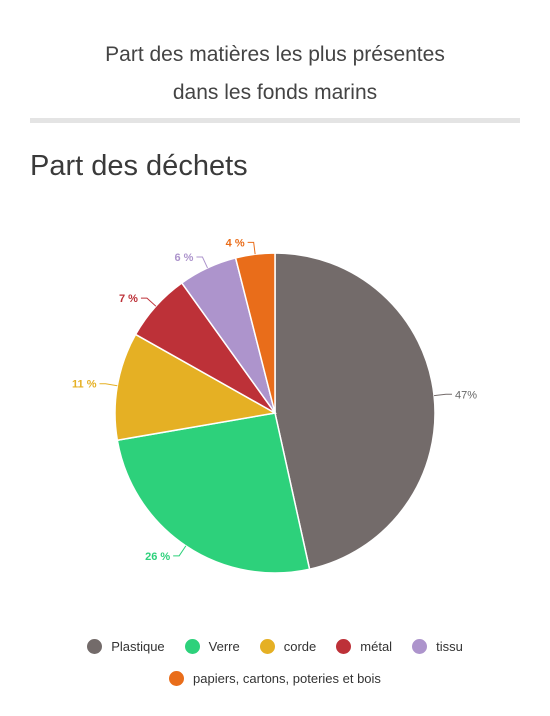  What do you see at coordinates (287, 678) in the screenshot?
I see `legend-label-5: papiers, cartons, poteries et bois` at bounding box center [287, 678].